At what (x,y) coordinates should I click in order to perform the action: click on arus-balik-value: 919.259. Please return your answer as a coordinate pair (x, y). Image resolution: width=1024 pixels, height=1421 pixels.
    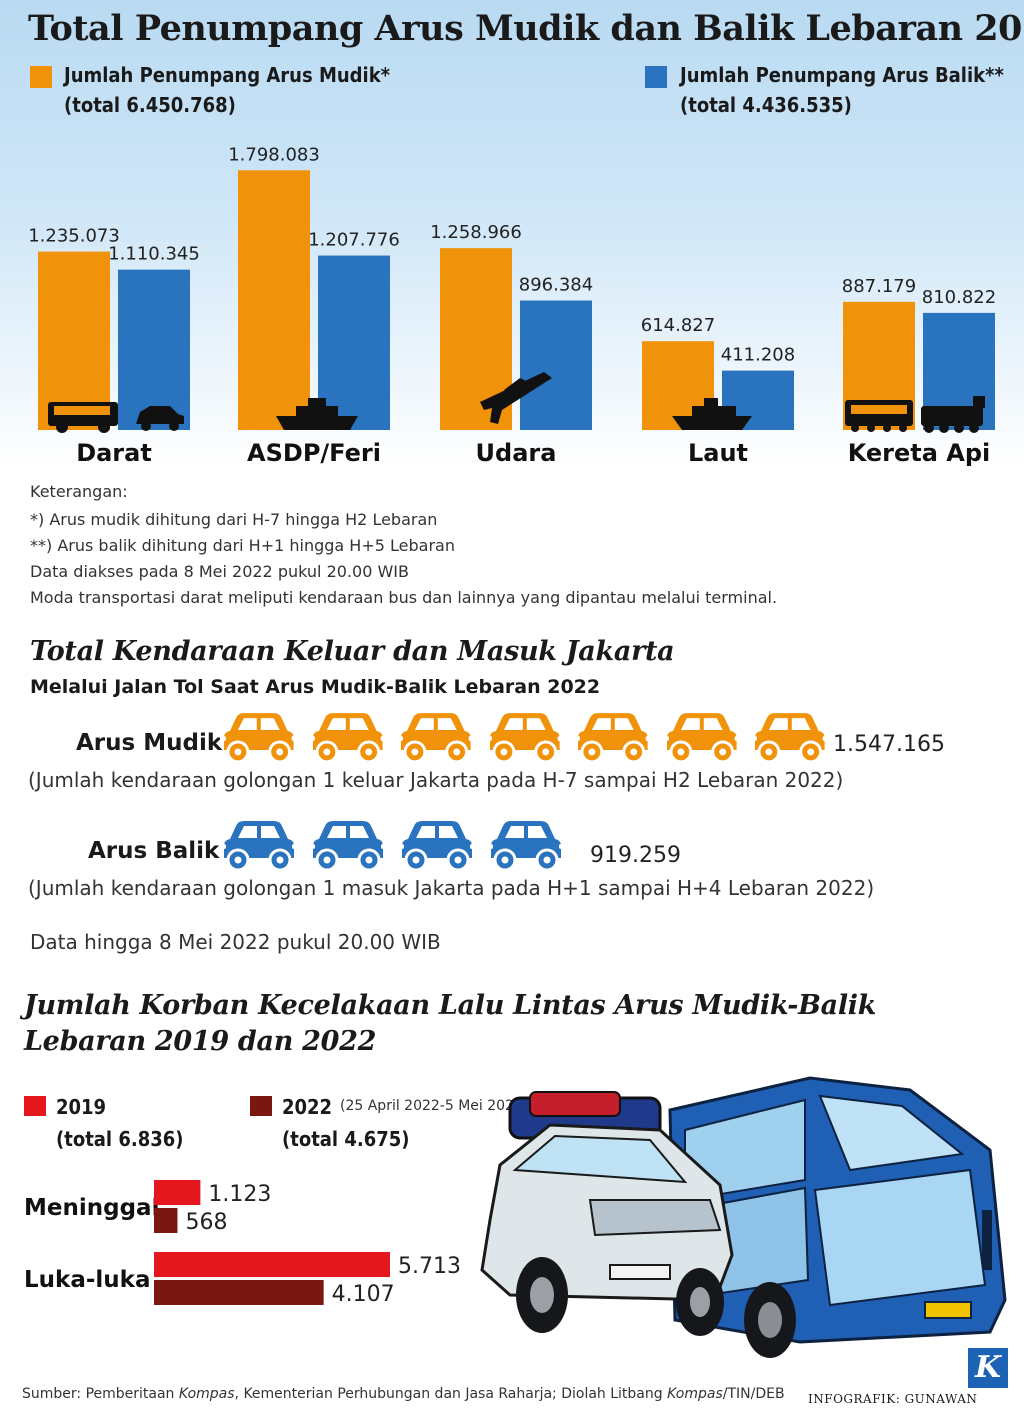
    Looking at the image, I should click on (635, 855).